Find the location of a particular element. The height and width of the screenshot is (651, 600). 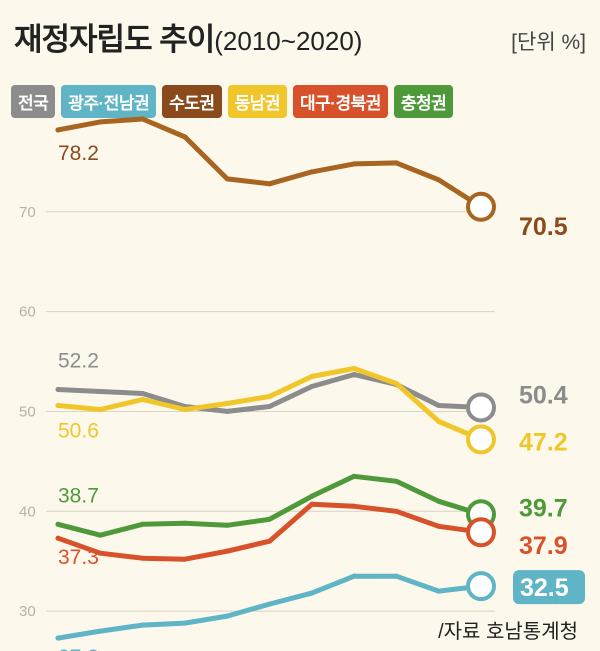

data-point-gwangju-jeonnam-2011 is located at coordinates (100, 631).